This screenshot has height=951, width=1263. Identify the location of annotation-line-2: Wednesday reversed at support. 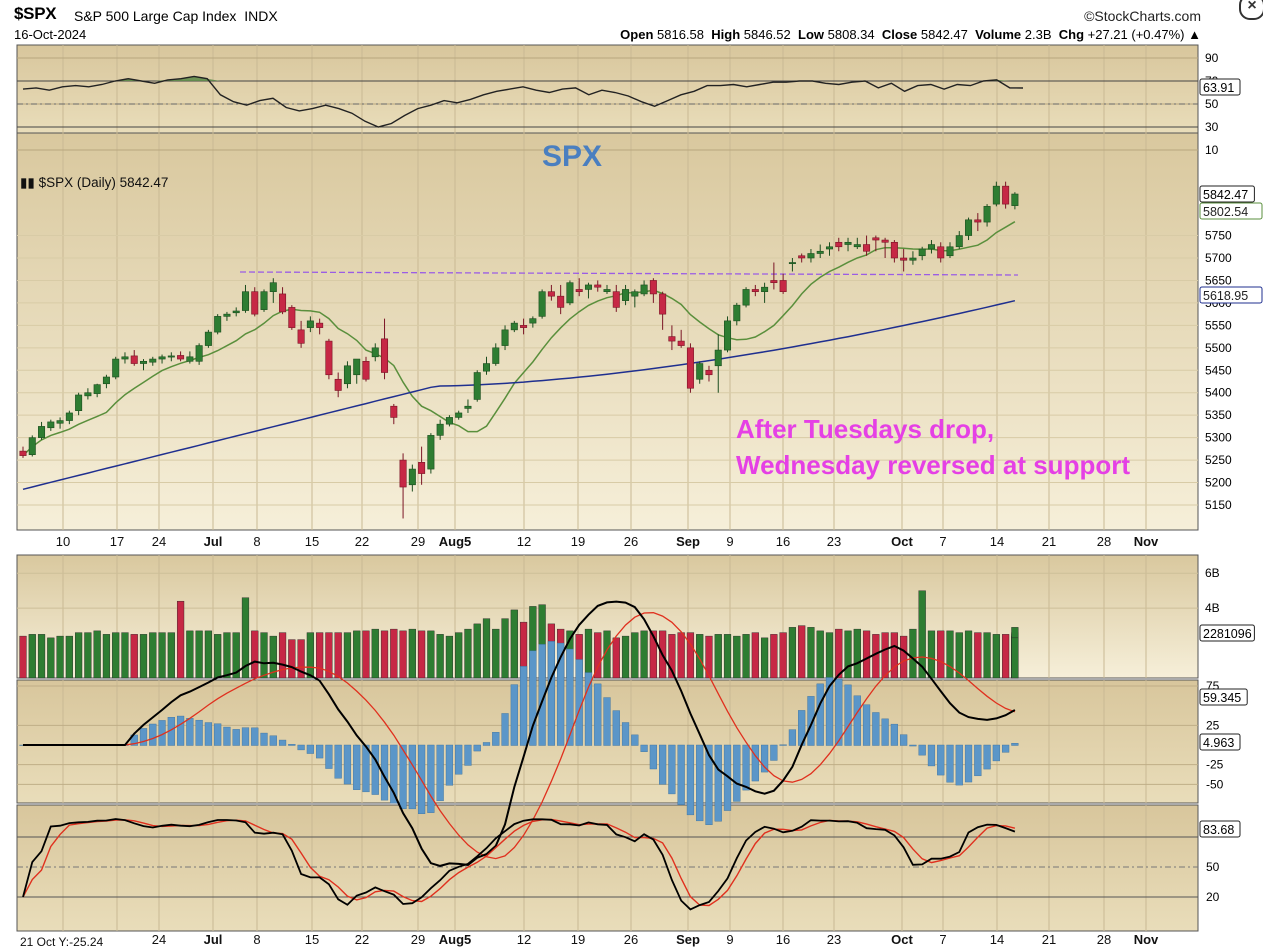
(933, 465).